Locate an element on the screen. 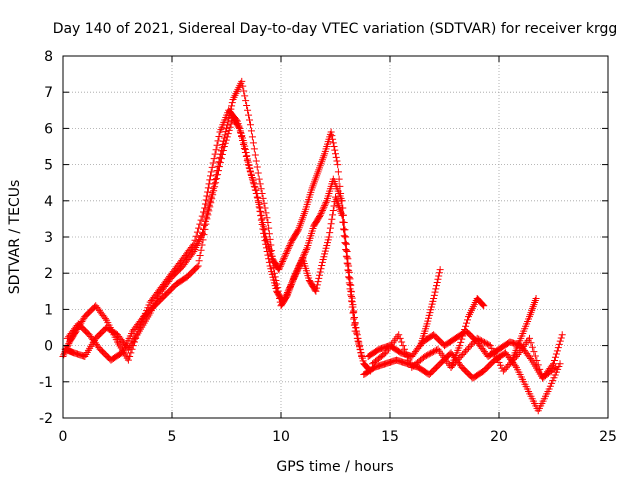 This screenshot has width=640, height=480. y-tick-label: 0 is located at coordinates (48, 347).